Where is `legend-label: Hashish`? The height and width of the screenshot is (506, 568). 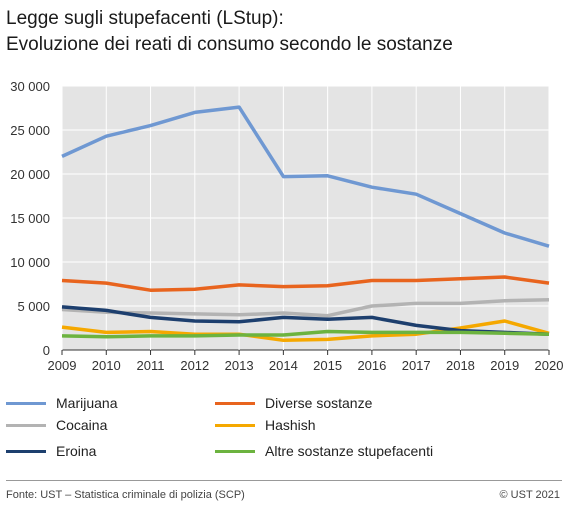 legend-label: Hashish is located at coordinates (290, 425).